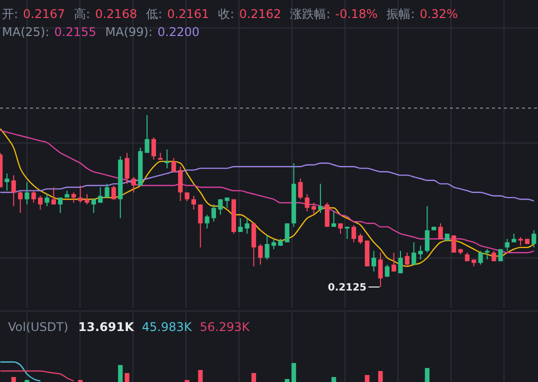  I want to click on text: 开:, so click(10, 14).